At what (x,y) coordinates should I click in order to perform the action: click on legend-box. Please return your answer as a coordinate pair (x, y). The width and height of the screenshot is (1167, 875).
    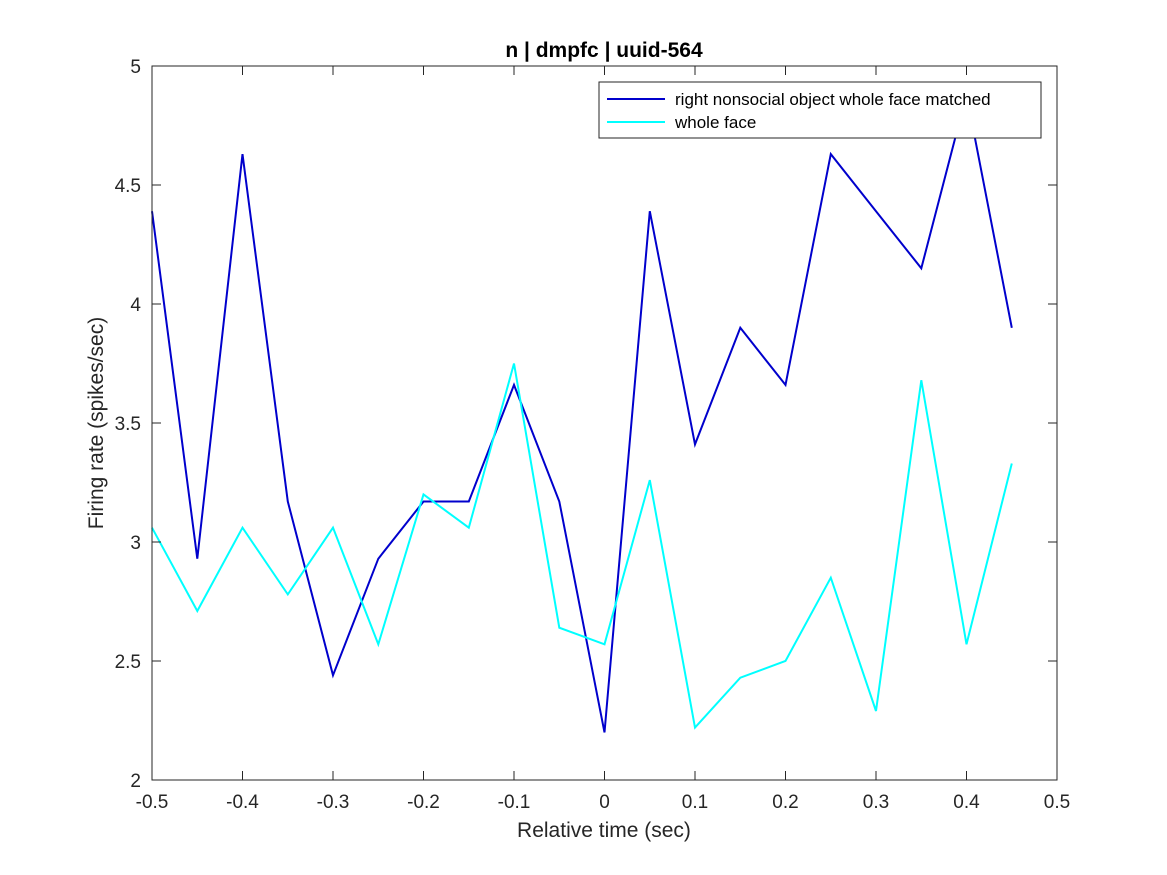
    Looking at the image, I should click on (820, 110).